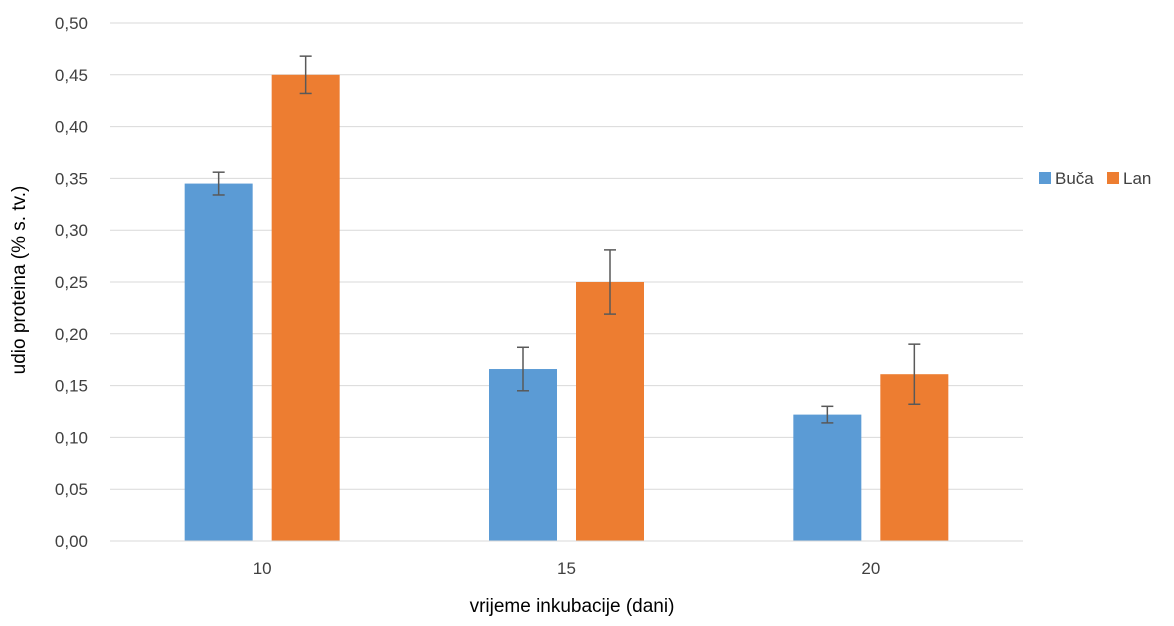 The height and width of the screenshot is (626, 1174). I want to click on legend-label-lan: Lan, so click(1137, 178).